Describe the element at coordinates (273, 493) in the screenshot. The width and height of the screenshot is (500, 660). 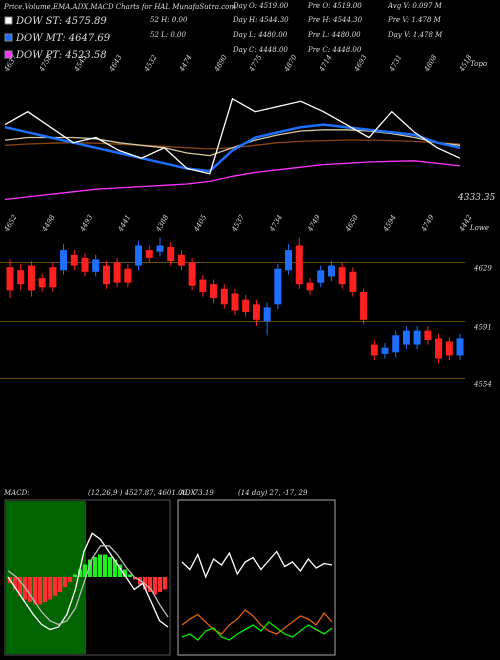
I see `panel-params: (14 day) 27, -17, 29` at that location.